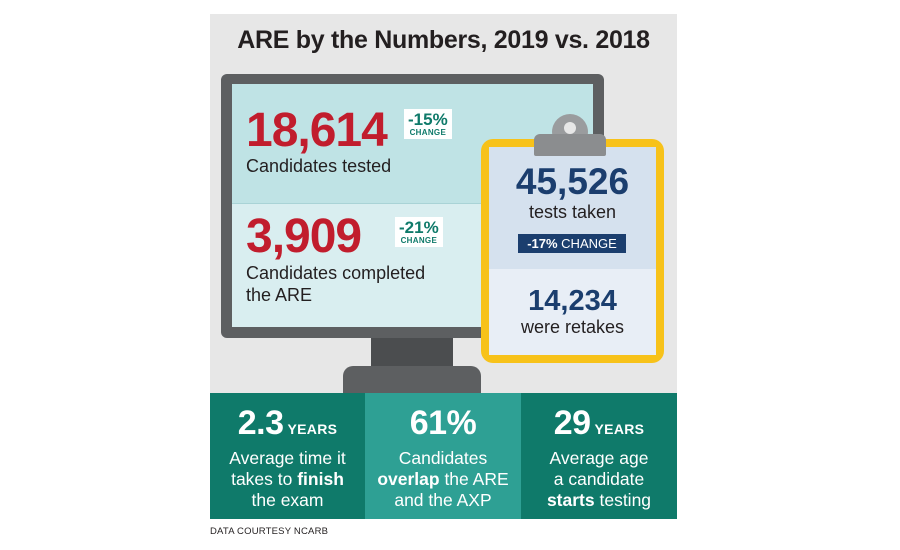 The height and width of the screenshot is (550, 900). Describe the element at coordinates (572, 327) in the screenshot. I see `retakes-caption: were retakes` at that location.